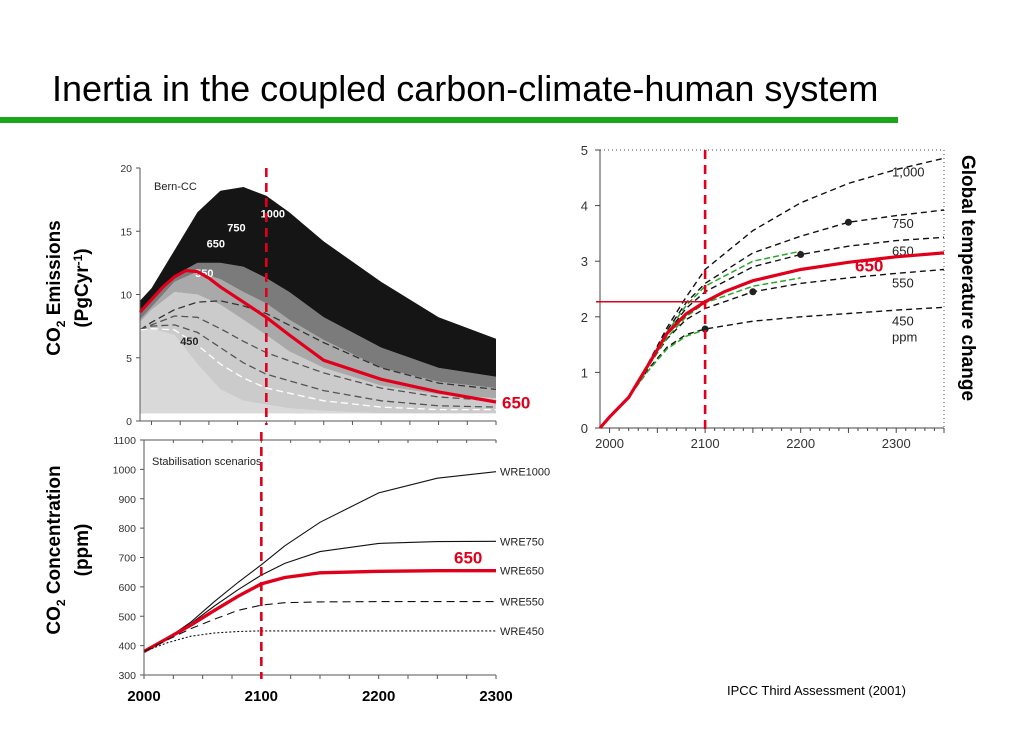 Image resolution: width=1024 pixels, height=737 pixels. What do you see at coordinates (207, 462) in the screenshot?
I see `concentration-chart-title: Stabilisation scenarios` at bounding box center [207, 462].